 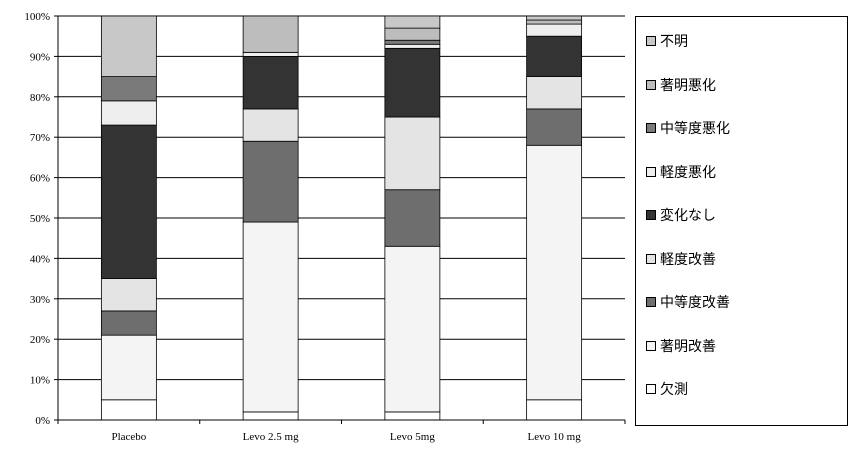 I want to click on legend-item: 中等度改善, so click(x=688, y=302).